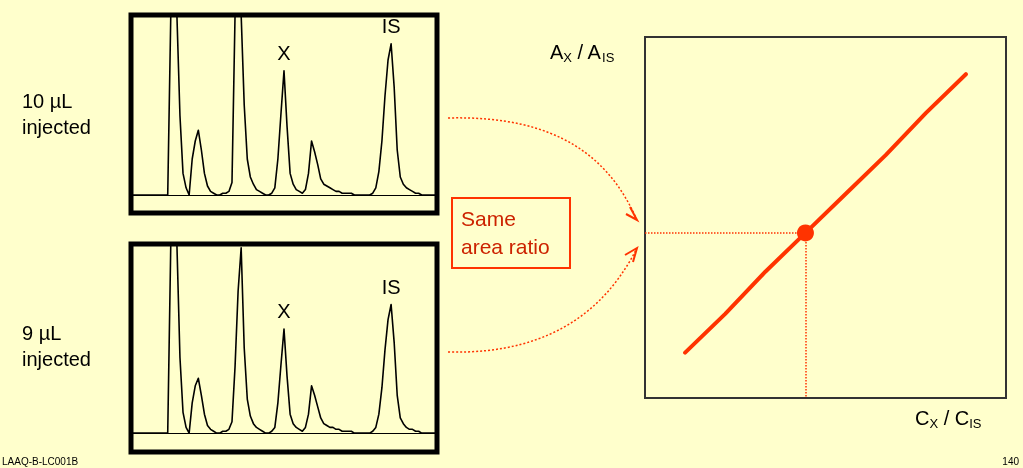  What do you see at coordinates (40, 461) in the screenshot?
I see `text: LAAQ-B-LC001B` at bounding box center [40, 461].